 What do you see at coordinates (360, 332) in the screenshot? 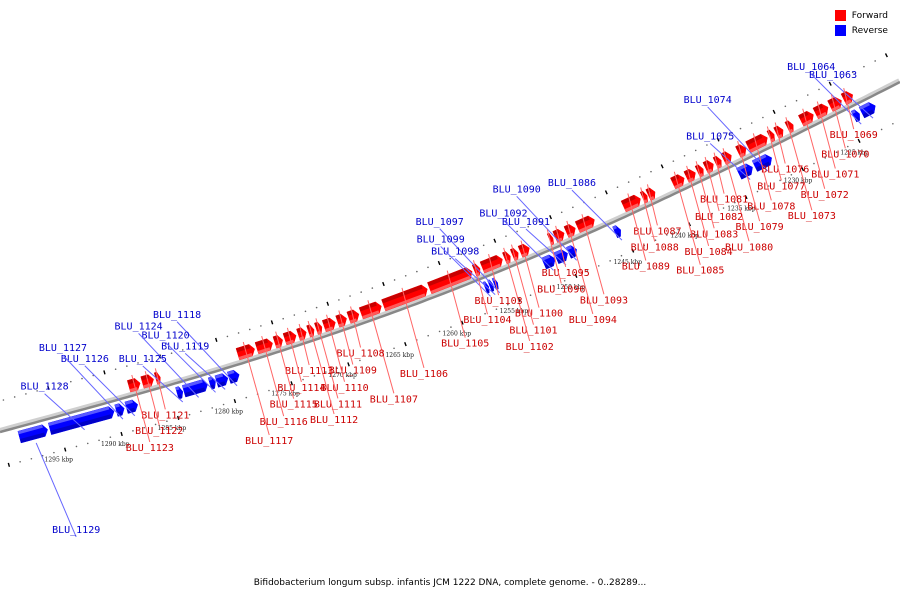
I see `gene-label-BLU_1108: BLU_1108` at bounding box center [360, 332].